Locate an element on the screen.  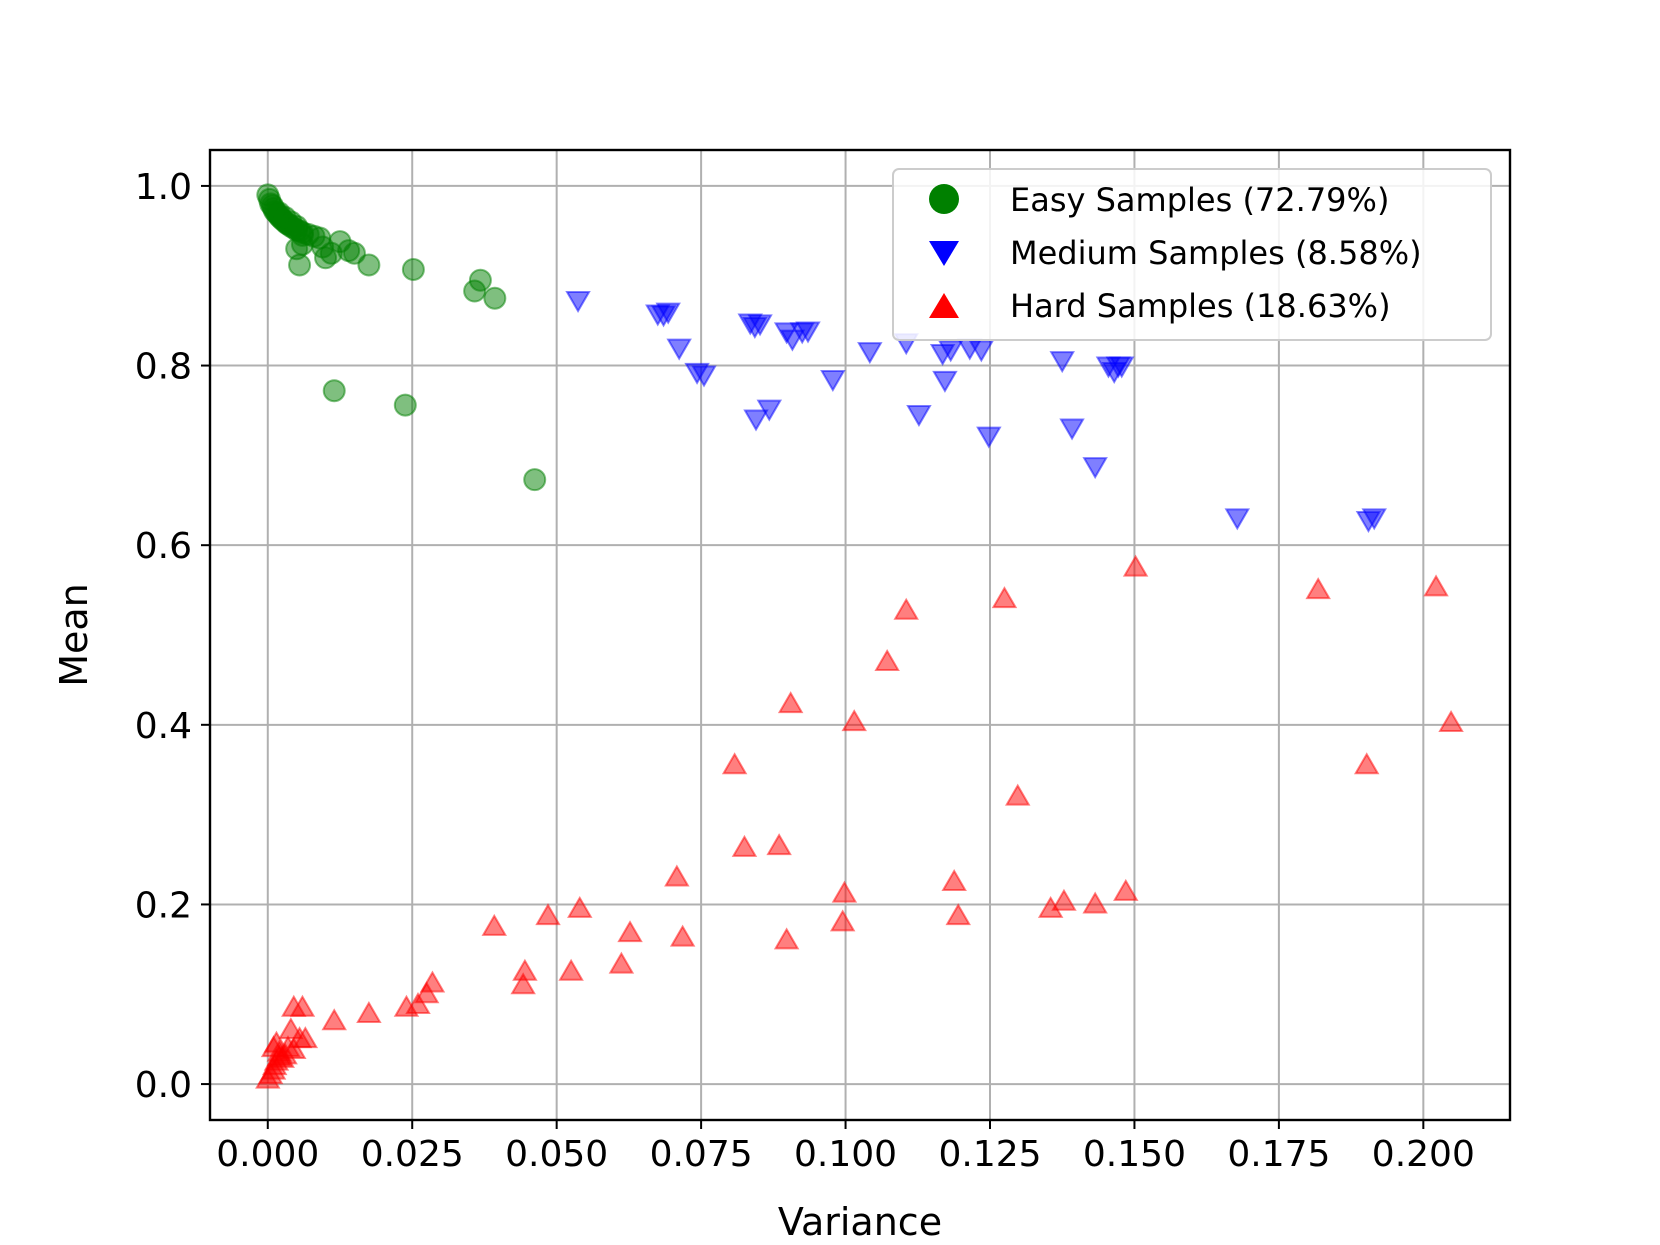
x-tick-label: 0.050 is located at coordinates (556, 1154).